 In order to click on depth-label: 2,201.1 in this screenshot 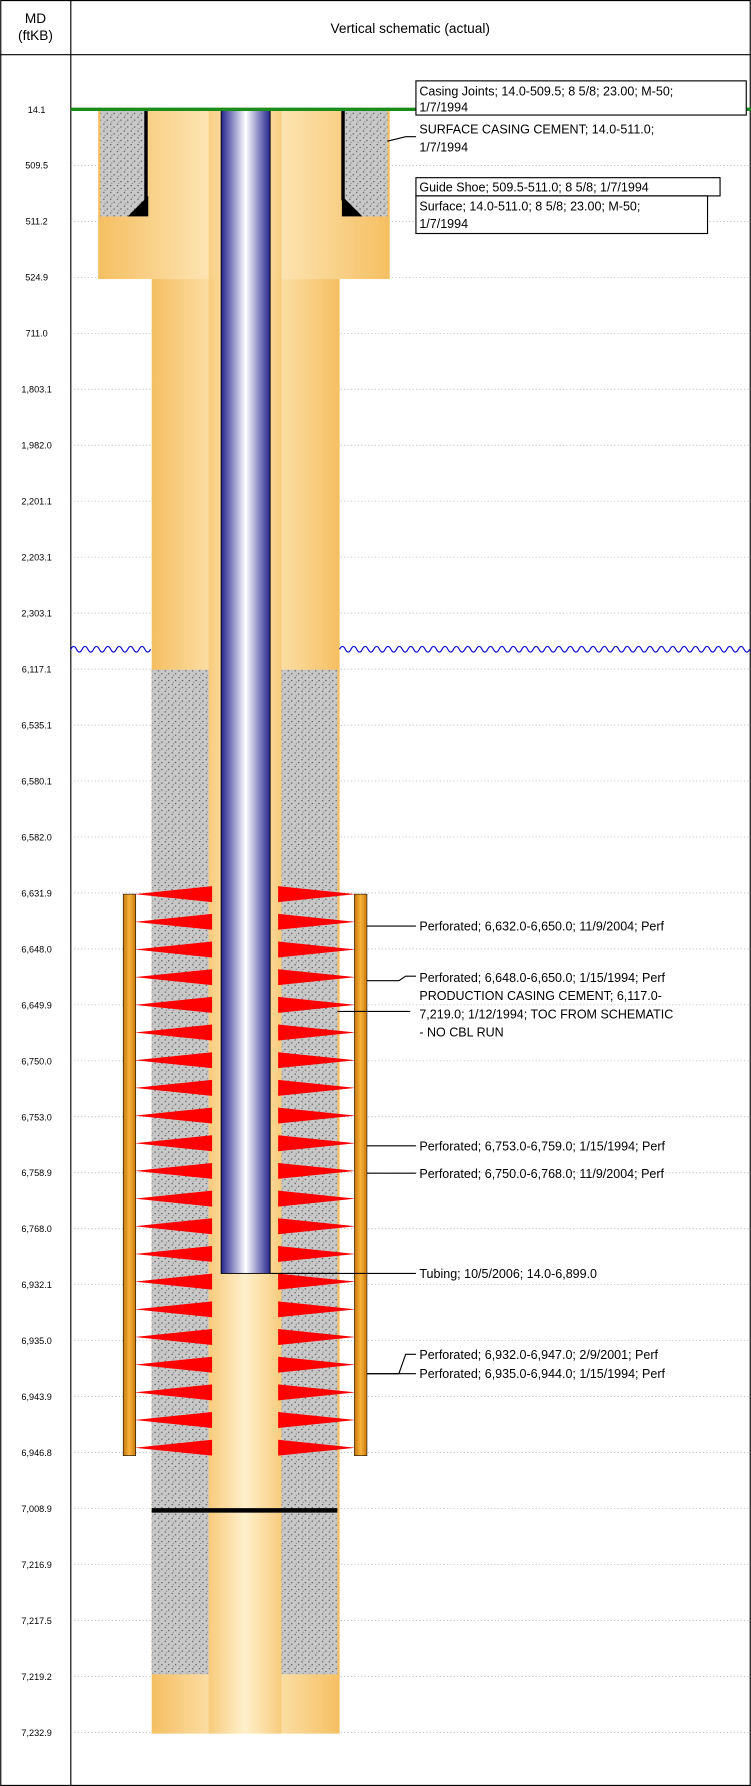, I will do `click(36, 502)`.